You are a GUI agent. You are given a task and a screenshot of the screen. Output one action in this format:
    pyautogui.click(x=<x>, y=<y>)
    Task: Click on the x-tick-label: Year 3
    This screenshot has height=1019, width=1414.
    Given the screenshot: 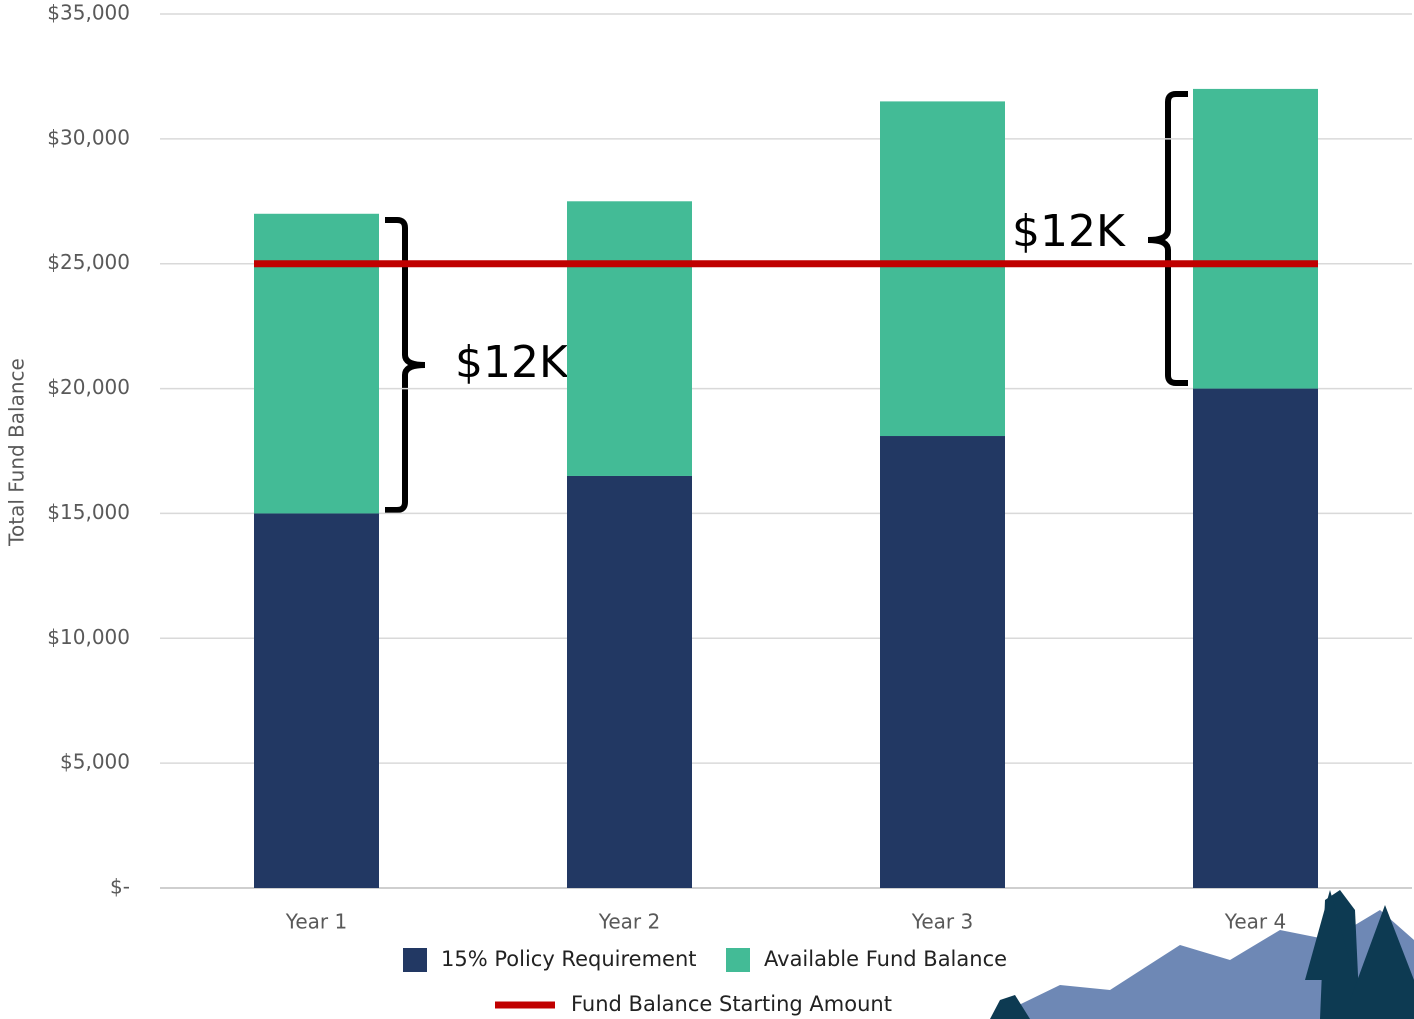 What is the action you would take?
    pyautogui.click(x=942, y=922)
    